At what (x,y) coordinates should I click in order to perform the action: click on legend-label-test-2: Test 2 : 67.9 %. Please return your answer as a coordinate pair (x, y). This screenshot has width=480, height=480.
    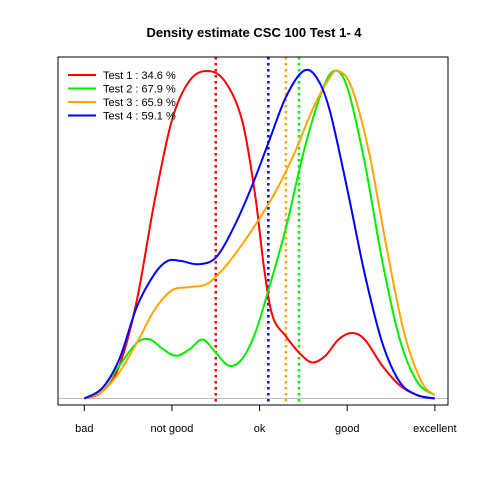
    Looking at the image, I should click on (139, 90).